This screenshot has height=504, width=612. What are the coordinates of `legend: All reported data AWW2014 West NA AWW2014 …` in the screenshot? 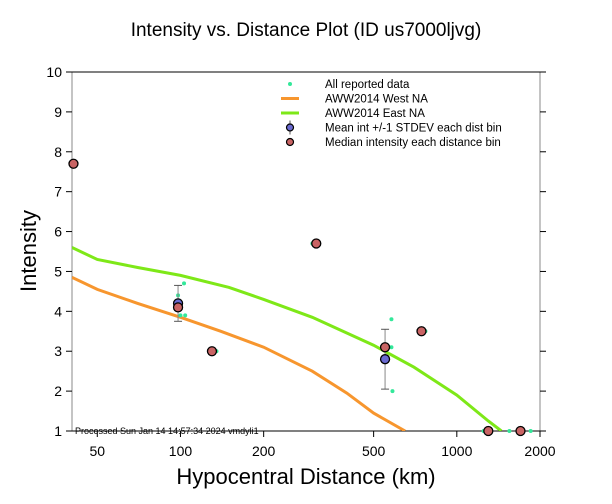 It's located at (391, 114).